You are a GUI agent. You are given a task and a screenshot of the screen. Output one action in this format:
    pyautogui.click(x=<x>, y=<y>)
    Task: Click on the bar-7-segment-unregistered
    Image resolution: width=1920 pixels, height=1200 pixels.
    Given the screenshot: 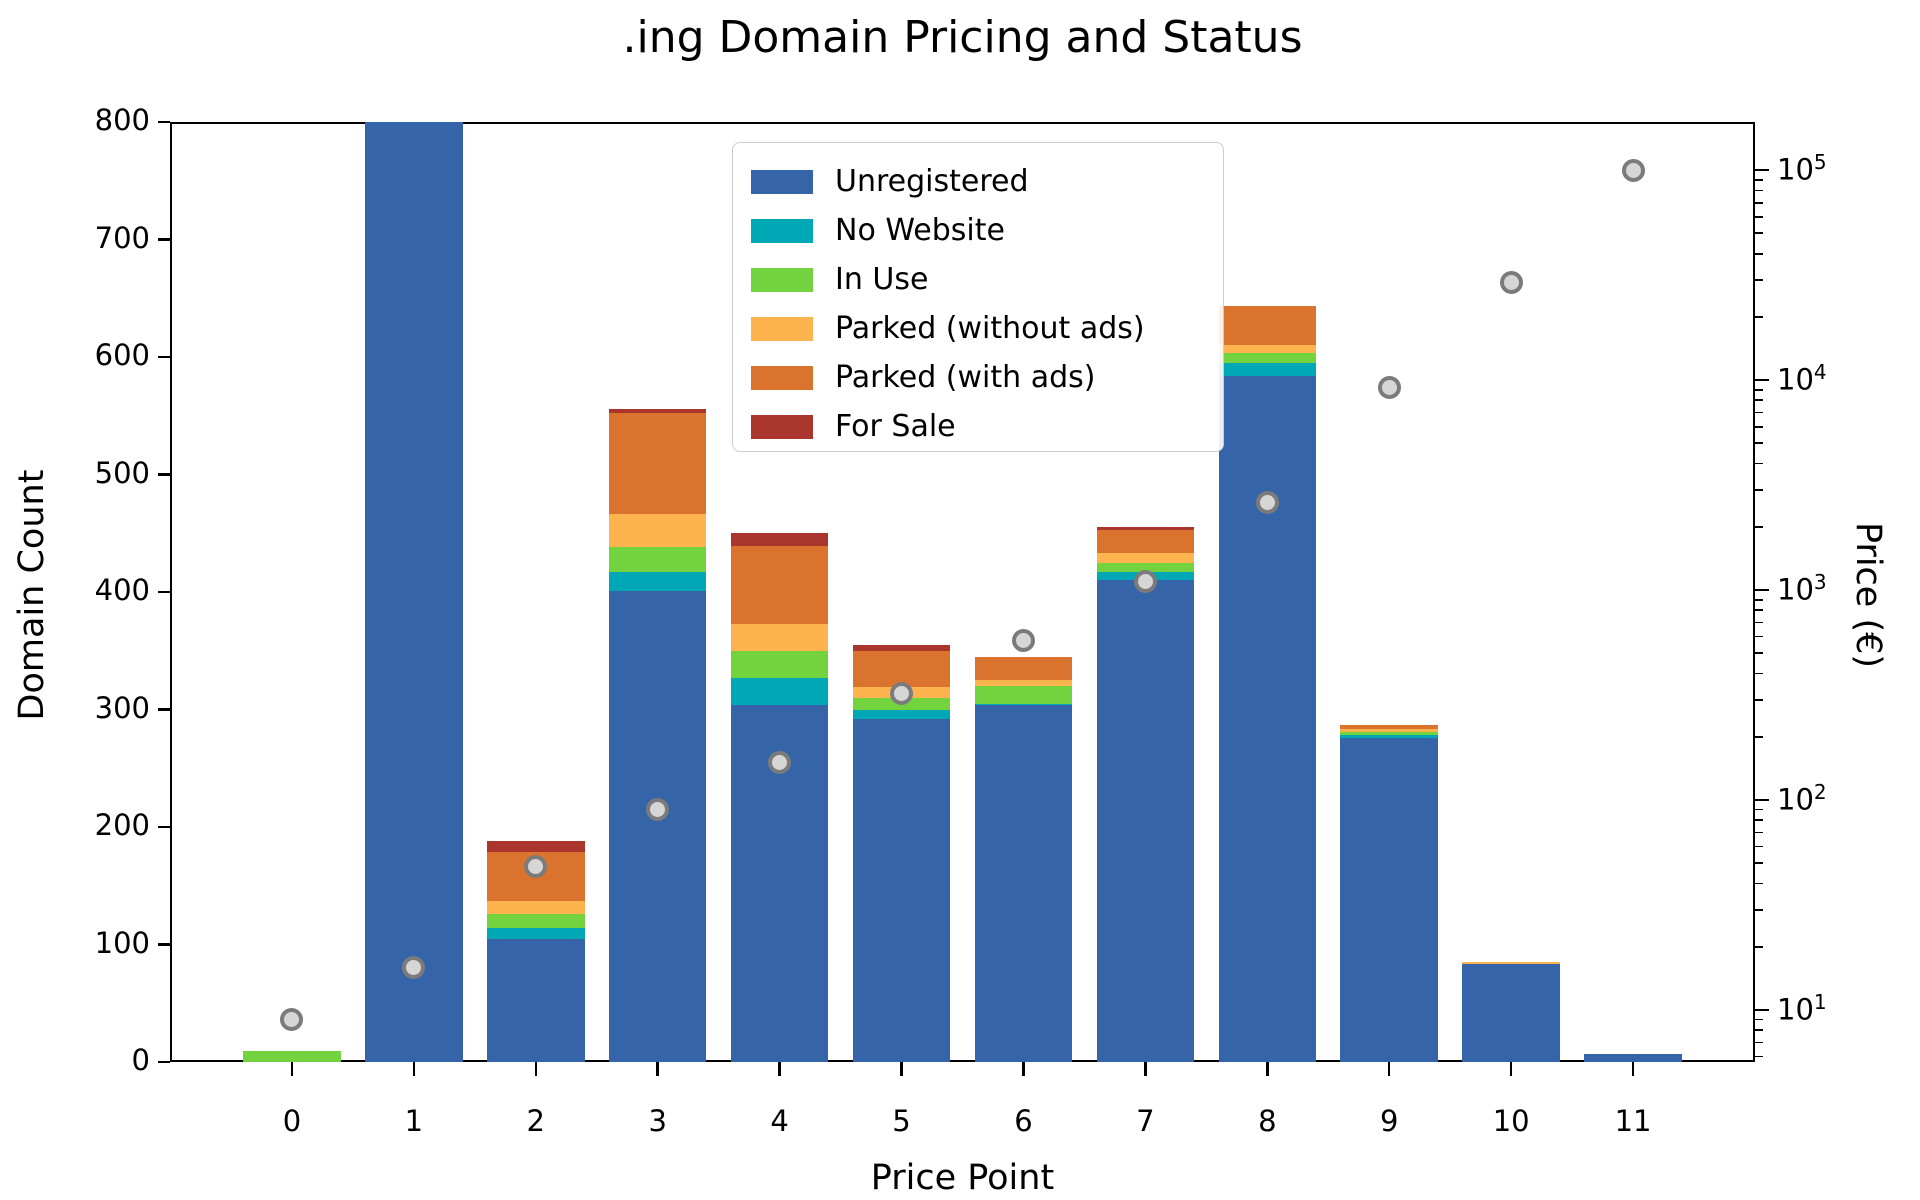 What is the action you would take?
    pyautogui.click(x=1145, y=821)
    